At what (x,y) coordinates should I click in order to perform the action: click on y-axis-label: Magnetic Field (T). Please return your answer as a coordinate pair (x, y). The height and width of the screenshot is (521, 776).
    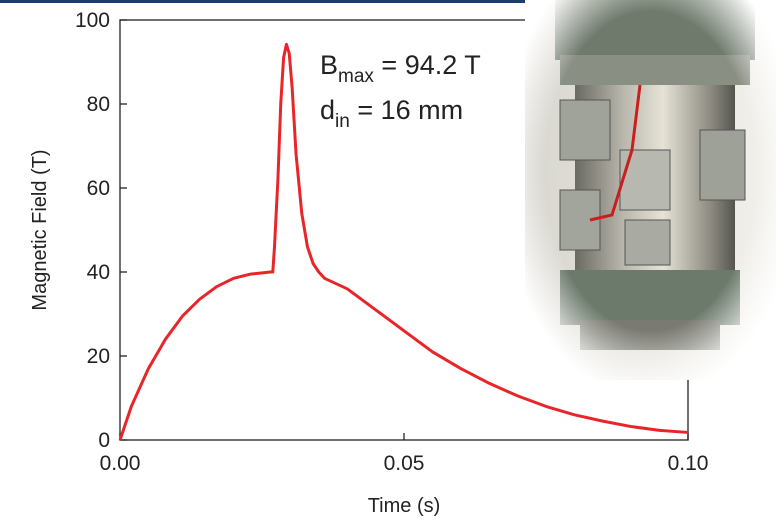
    Looking at the image, I should click on (40, 229).